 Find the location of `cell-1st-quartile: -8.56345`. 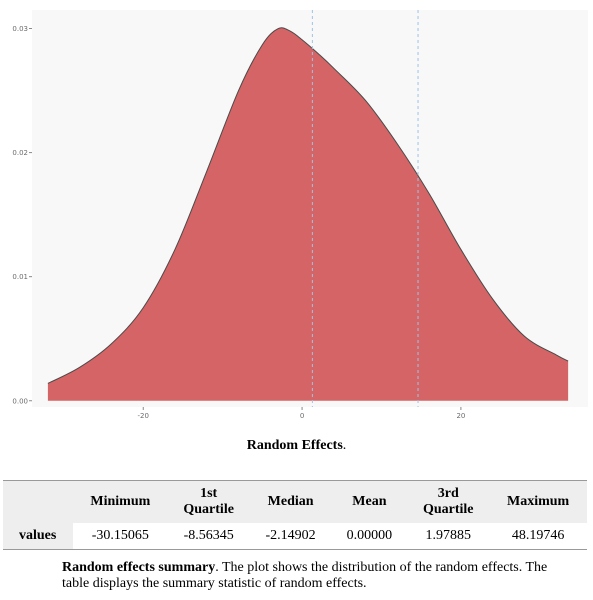

cell-1st-quartile: -8.56345 is located at coordinates (208, 535).